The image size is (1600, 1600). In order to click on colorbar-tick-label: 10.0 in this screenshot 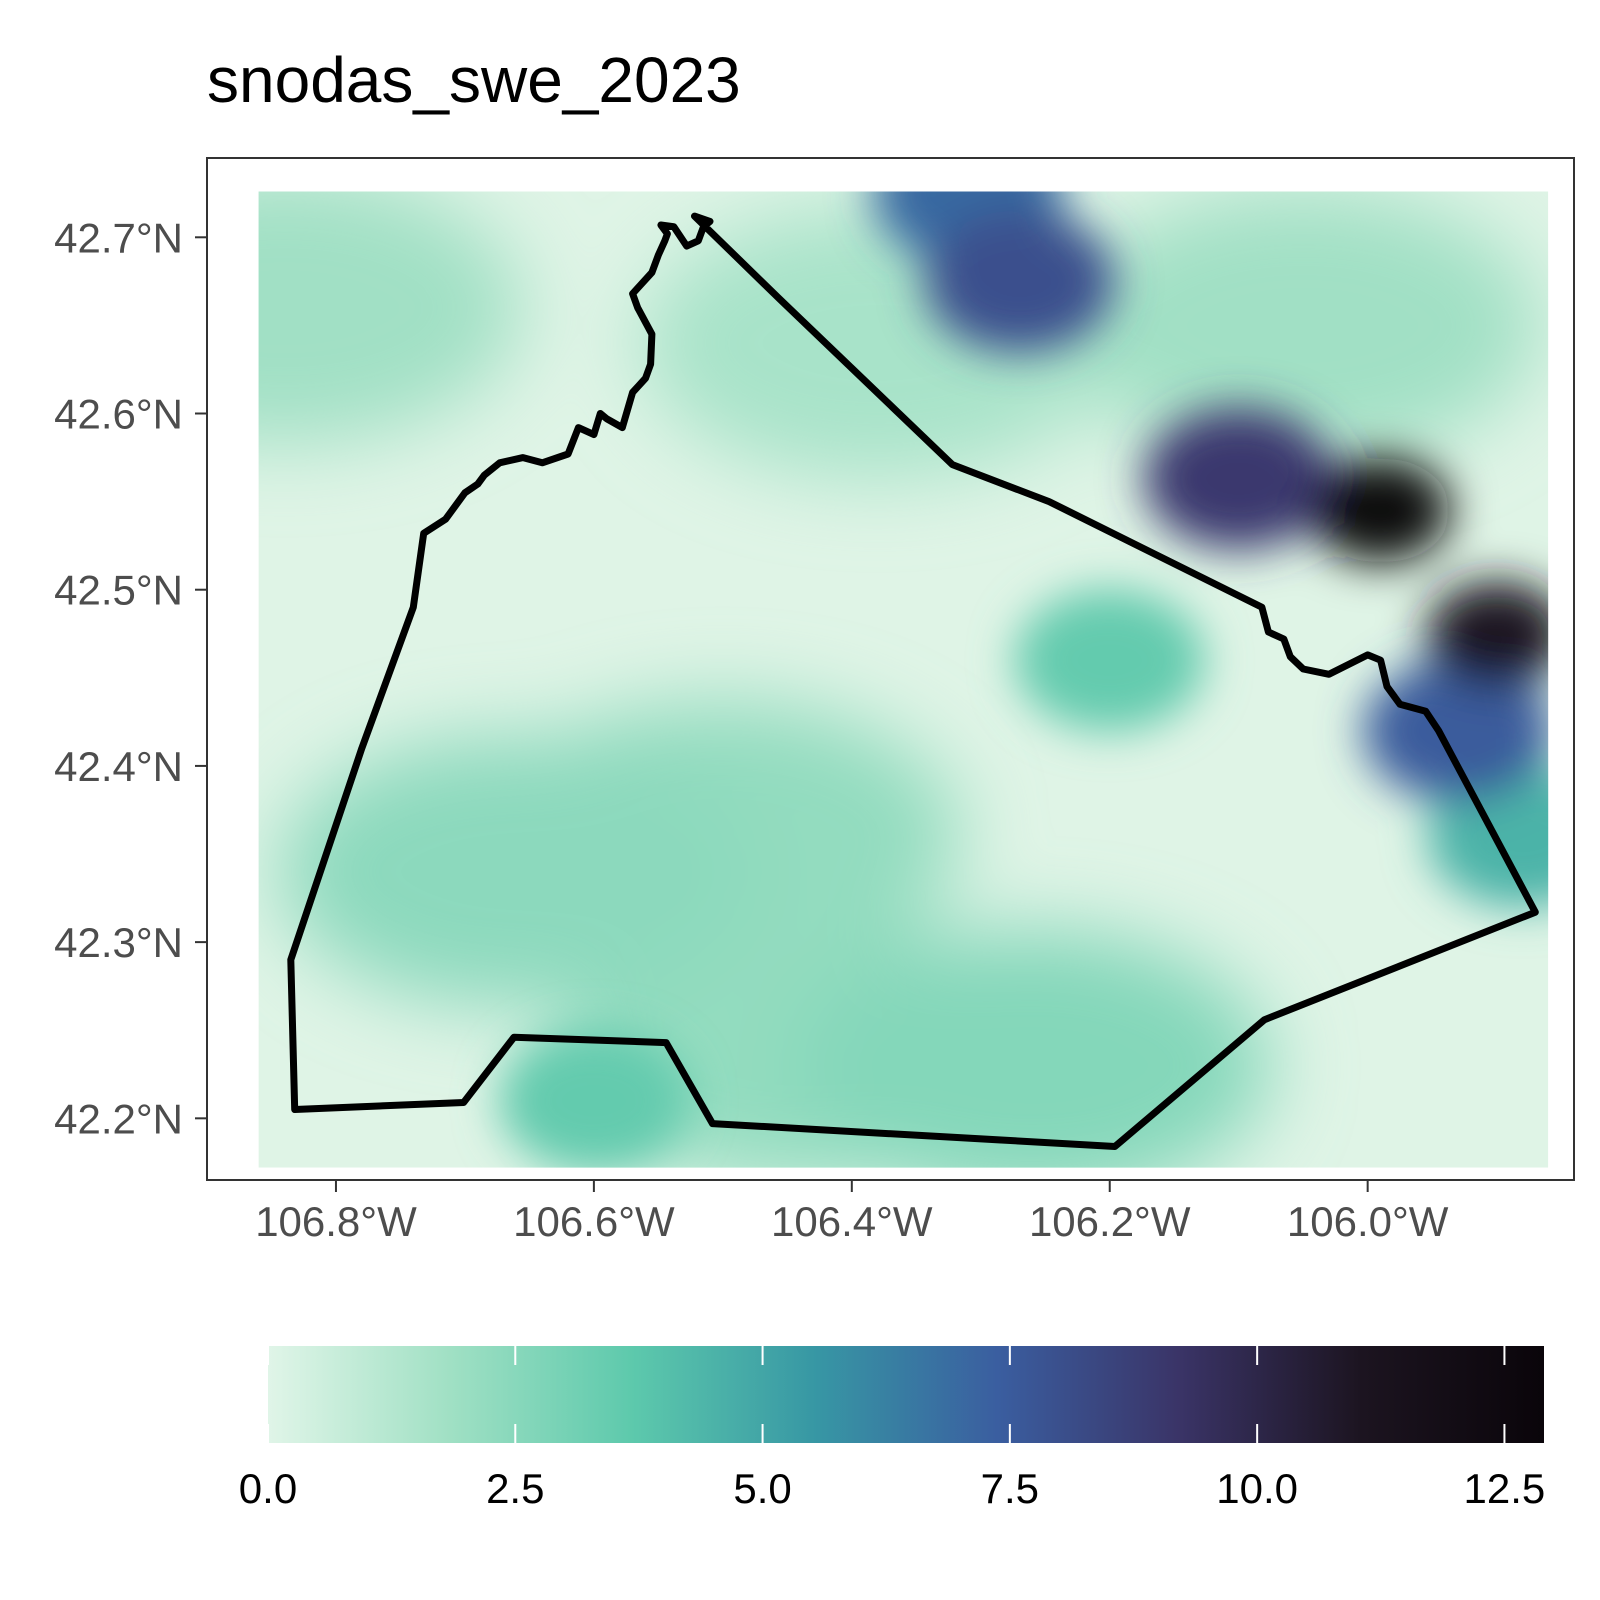, I will do `click(1257, 1488)`.